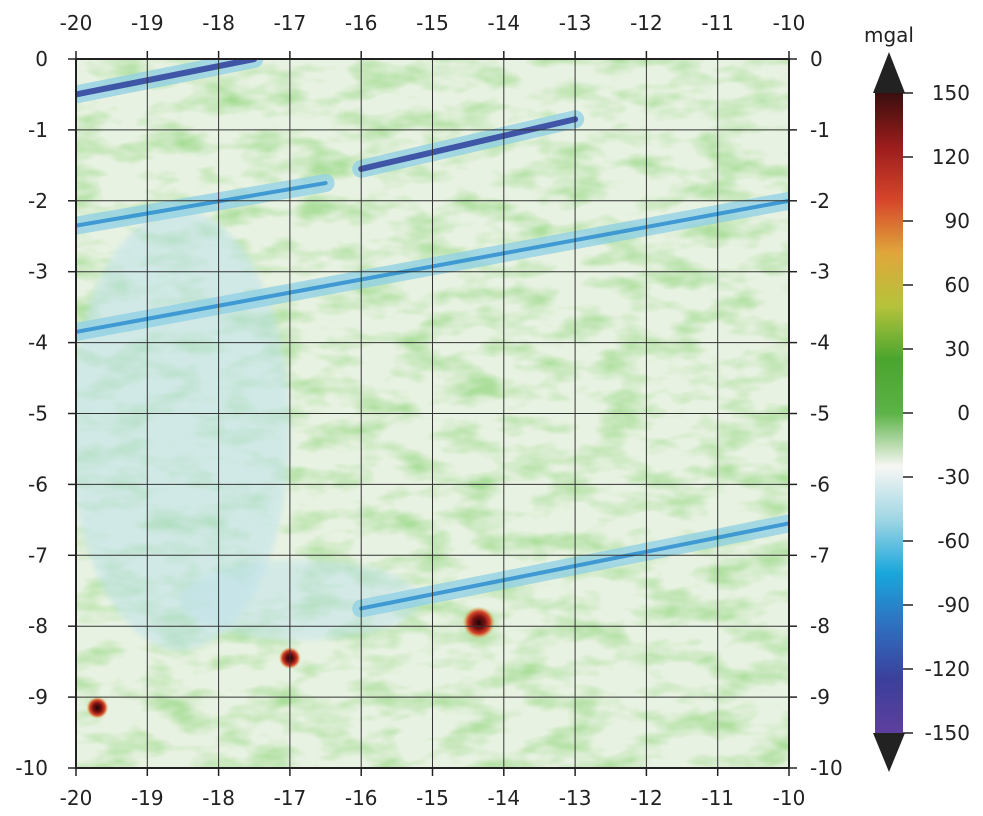 This screenshot has height=816, width=983. What do you see at coordinates (953, 477) in the screenshot?
I see `colorbar-label: -30` at bounding box center [953, 477].